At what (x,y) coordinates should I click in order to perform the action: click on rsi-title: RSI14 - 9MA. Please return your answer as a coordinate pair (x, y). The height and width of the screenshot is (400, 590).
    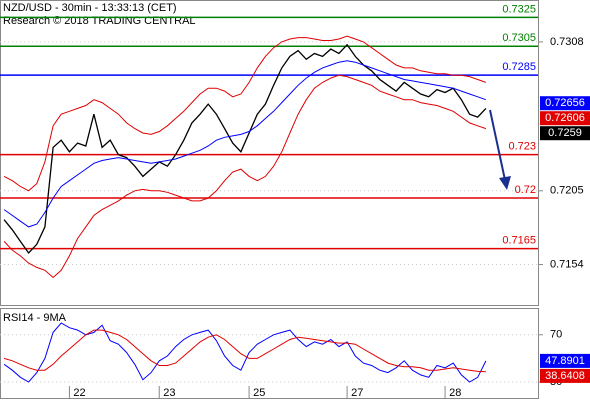
    Looking at the image, I should click on (35, 318).